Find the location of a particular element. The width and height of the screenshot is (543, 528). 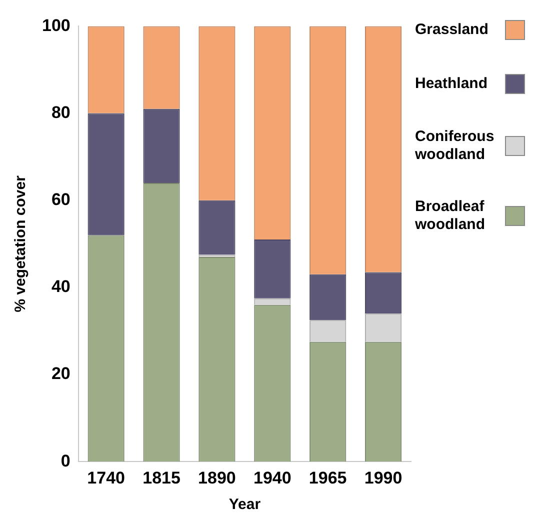

x-axis-title: Year is located at coordinates (244, 505).